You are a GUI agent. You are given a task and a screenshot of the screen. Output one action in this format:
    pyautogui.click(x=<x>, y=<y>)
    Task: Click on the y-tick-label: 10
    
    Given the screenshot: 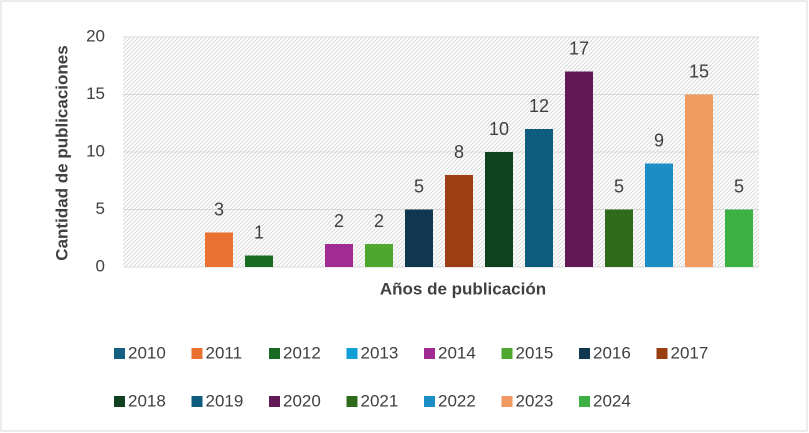 What is the action you would take?
    pyautogui.click(x=95, y=150)
    